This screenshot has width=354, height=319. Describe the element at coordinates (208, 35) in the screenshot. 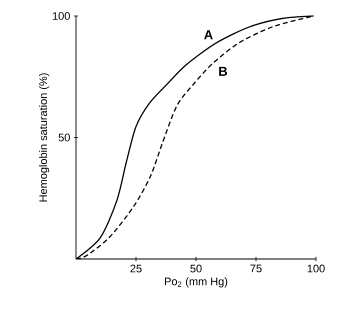

I see `series-label: A` at that location.